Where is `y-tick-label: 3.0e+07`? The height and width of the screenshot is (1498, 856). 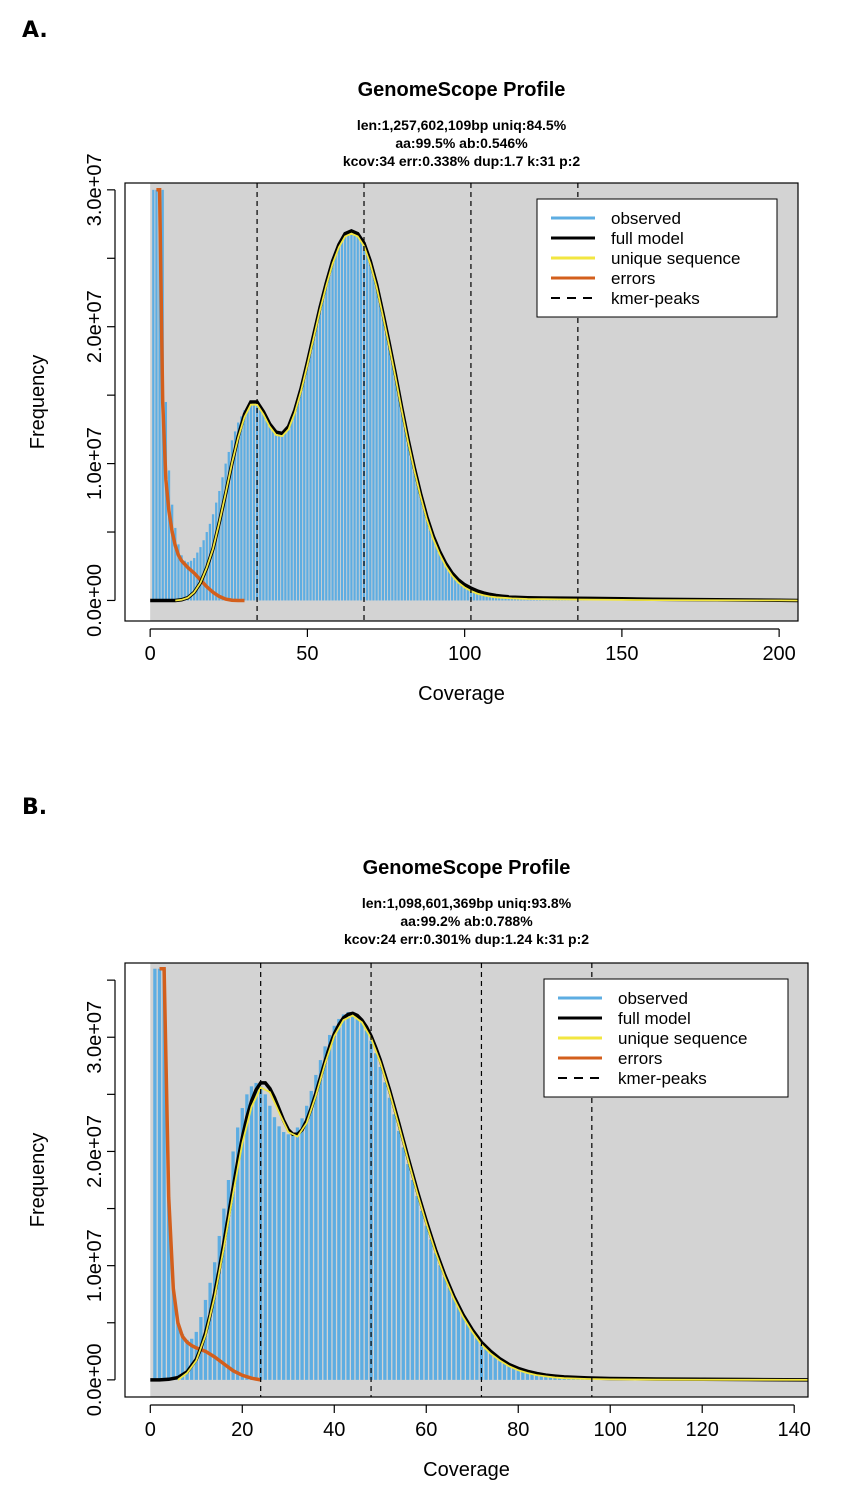
y-tick-label: 3.0e+07 is located at coordinates (95, 1037).